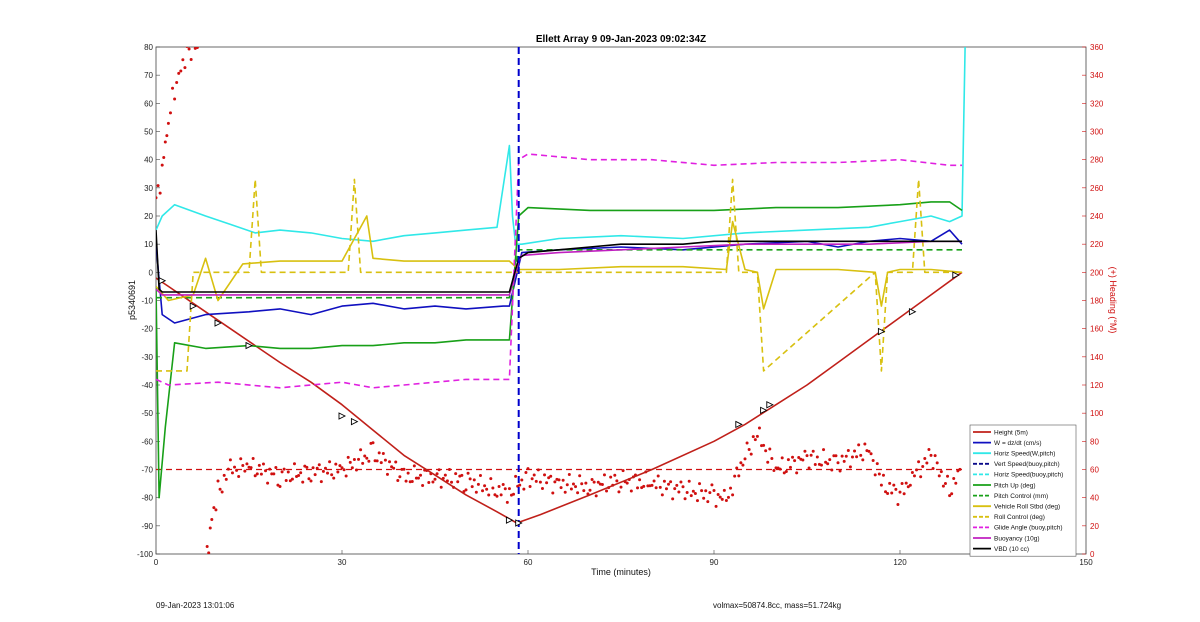  Describe the element at coordinates (1097, 272) in the screenshot. I see `y2-tick-label: 200` at that location.